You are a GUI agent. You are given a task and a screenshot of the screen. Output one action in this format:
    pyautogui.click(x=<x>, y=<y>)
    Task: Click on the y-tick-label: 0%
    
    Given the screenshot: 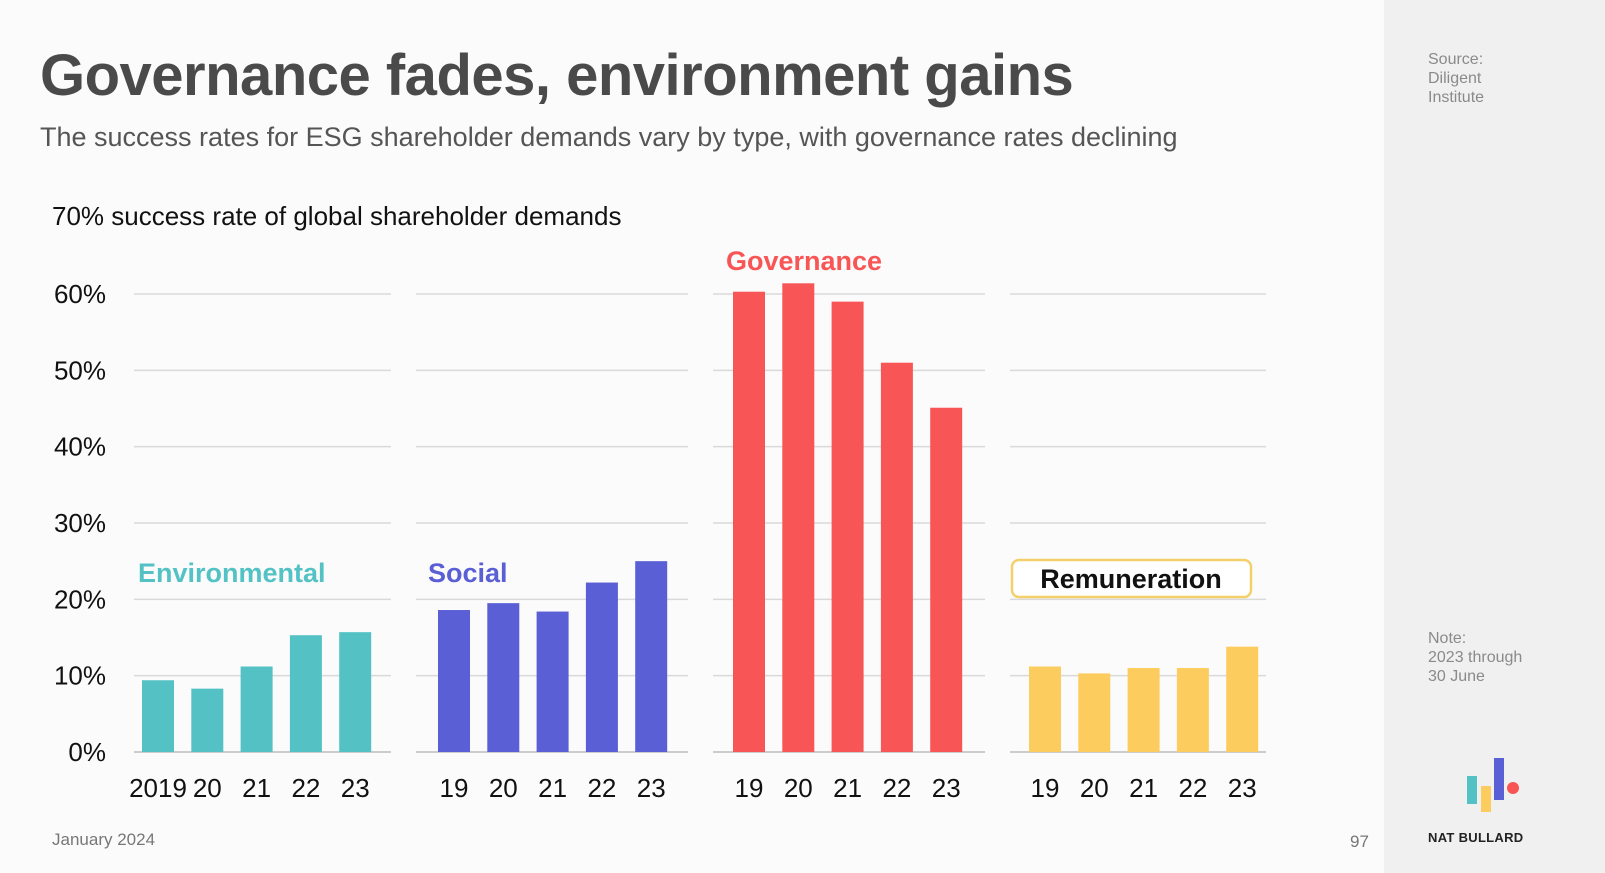 What is the action you would take?
    pyautogui.click(x=87, y=752)
    